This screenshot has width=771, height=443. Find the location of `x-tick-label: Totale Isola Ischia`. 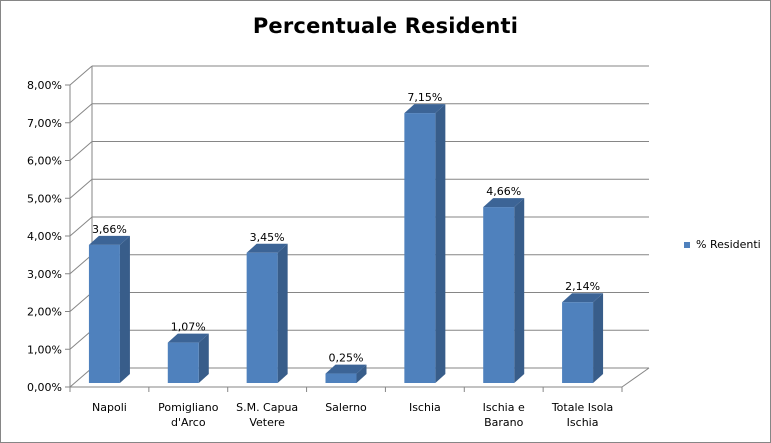

x-tick-label: Totale Isola Ischia is located at coordinates (582, 415).